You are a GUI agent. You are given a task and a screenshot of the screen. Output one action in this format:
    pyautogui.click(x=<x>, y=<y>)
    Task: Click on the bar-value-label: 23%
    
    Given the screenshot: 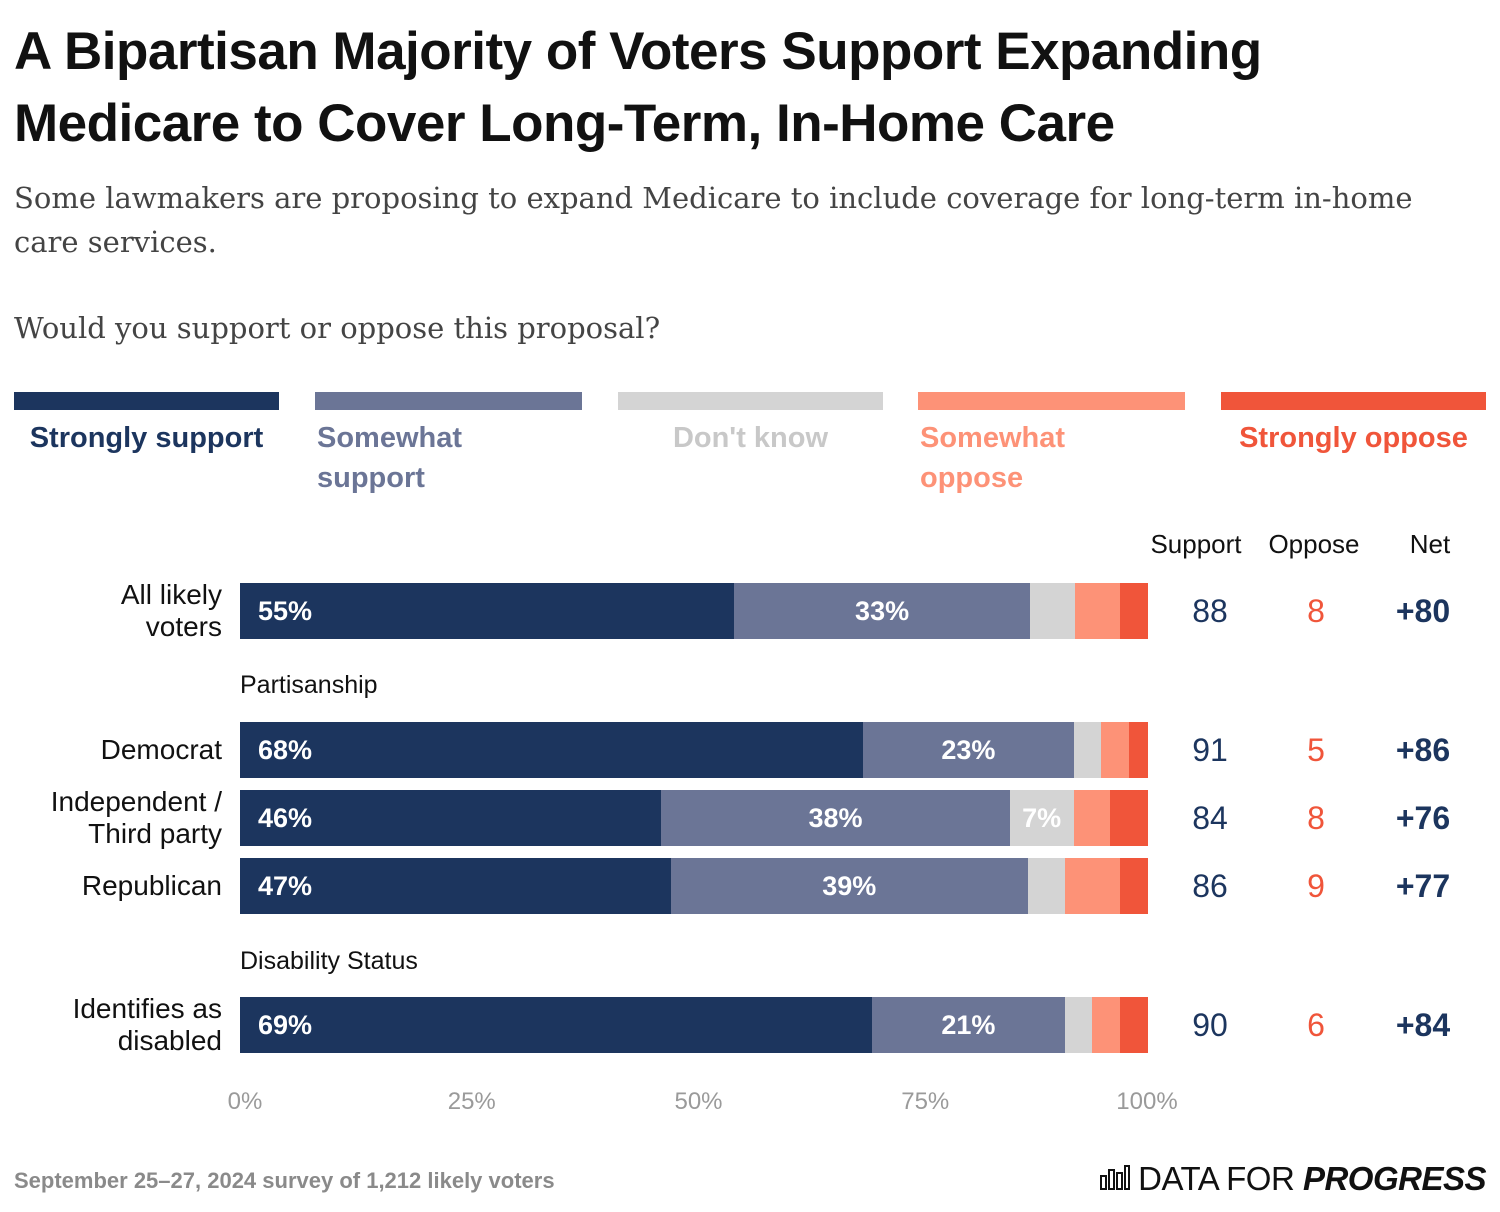 What is the action you would take?
    pyautogui.click(x=968, y=750)
    